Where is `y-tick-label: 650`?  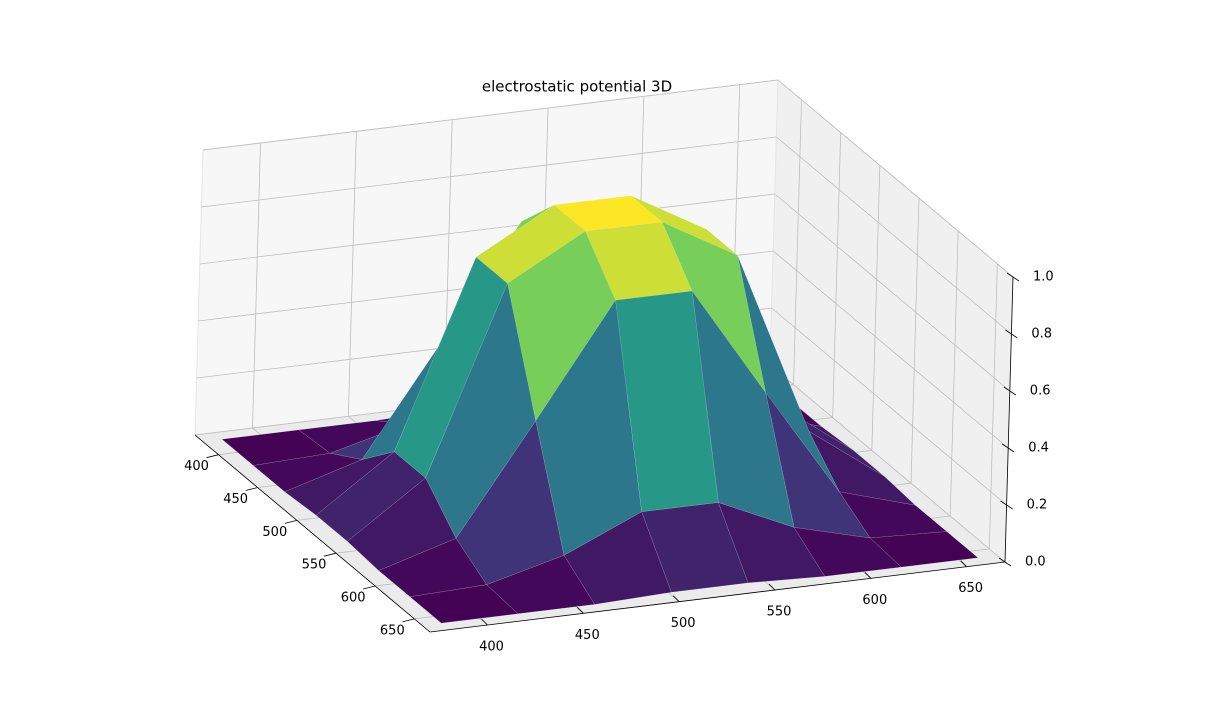 y-tick-label: 650 is located at coordinates (970, 588).